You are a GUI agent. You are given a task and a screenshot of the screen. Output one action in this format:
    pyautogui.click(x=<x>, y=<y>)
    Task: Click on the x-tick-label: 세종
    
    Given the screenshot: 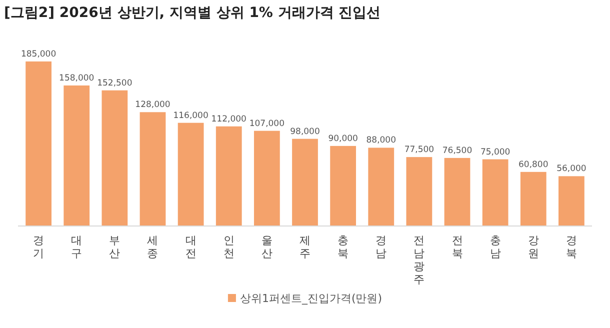 What is the action you would take?
    pyautogui.click(x=152, y=247)
    